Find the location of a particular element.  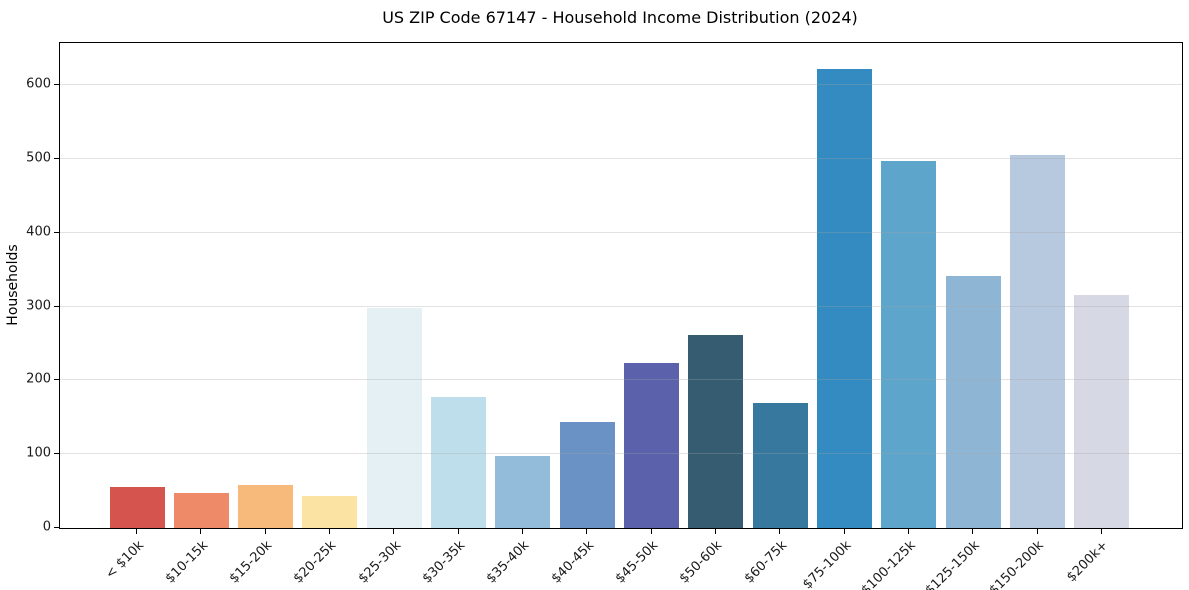

x-tick-label-$10-15k: $10-15k is located at coordinates (186, 562).